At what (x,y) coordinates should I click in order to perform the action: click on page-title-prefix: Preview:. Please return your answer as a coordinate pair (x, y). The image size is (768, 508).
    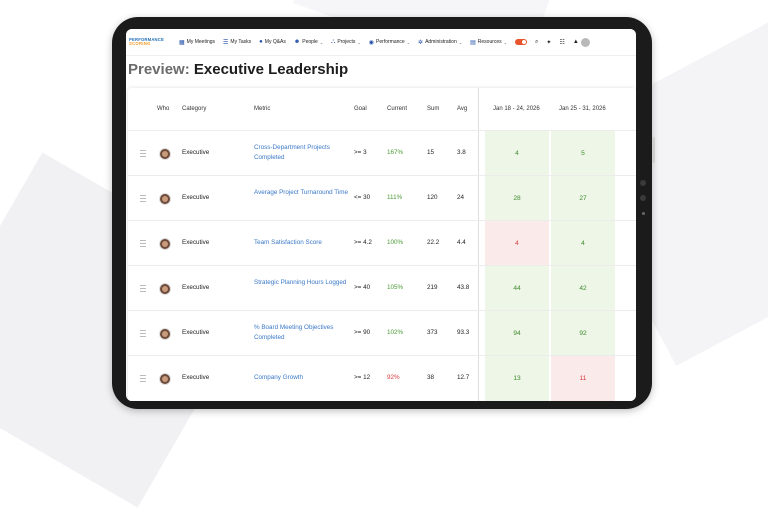
    Looking at the image, I should click on (159, 69).